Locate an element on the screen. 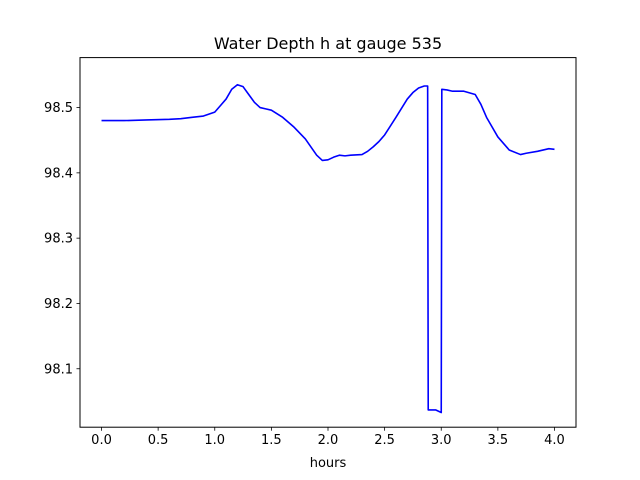 The height and width of the screenshot is (480, 640). x-tick-label: 0.0 is located at coordinates (101, 440).